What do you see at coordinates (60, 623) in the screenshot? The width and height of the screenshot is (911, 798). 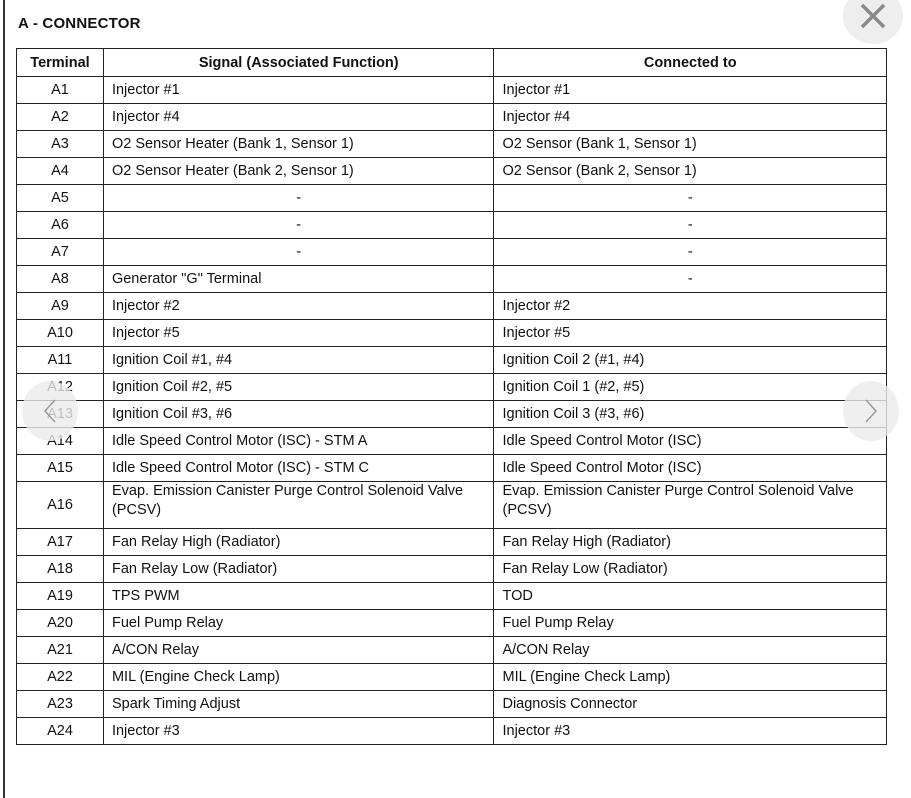 I see `terminal-cell: A20` at bounding box center [60, 623].